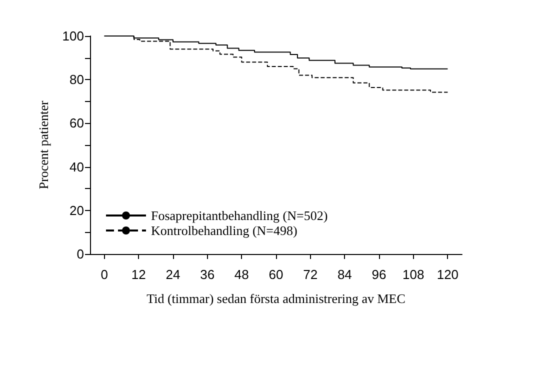  What do you see at coordinates (379, 274) in the screenshot?
I see `x-tick-label: 96` at bounding box center [379, 274].